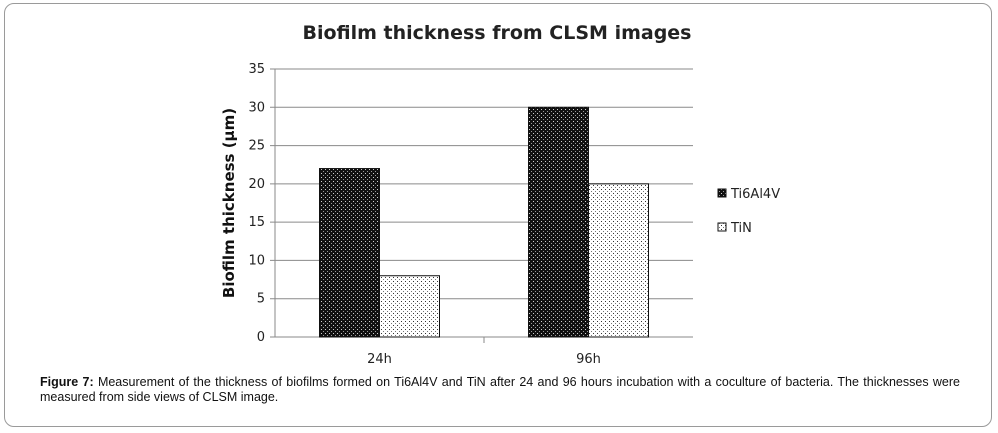 The image size is (998, 433). What do you see at coordinates (755, 194) in the screenshot?
I see `legend-label: Ti6Al4V` at bounding box center [755, 194].